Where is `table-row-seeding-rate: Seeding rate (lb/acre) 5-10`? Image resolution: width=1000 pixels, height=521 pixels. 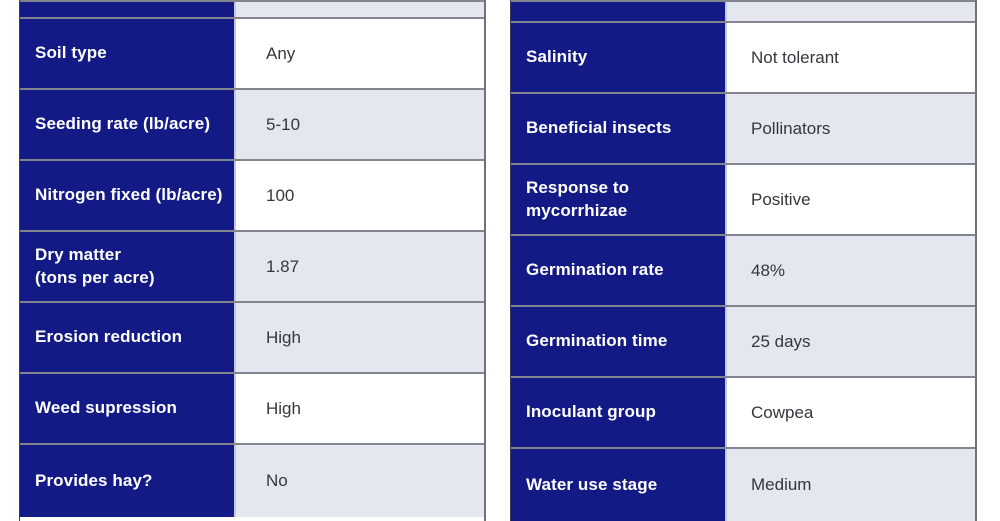 table-row-seeding-rate: Seeding rate (lb/acre) 5-10 is located at coordinates (252, 125).